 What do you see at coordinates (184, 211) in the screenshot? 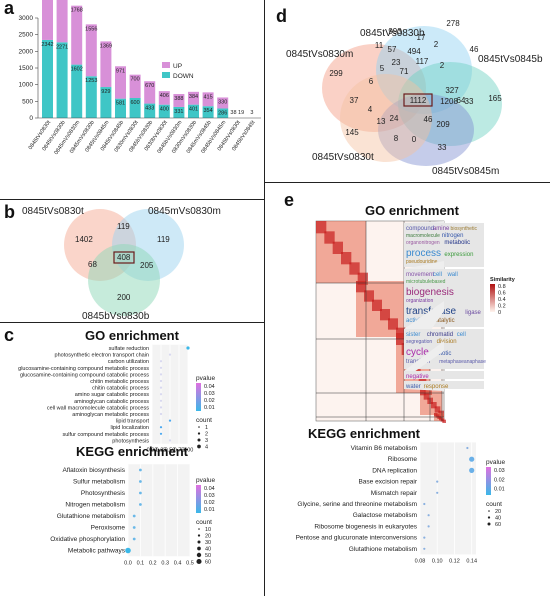
I see `venn-b-label-m: 0845mVs0830m` at bounding box center [184, 211].